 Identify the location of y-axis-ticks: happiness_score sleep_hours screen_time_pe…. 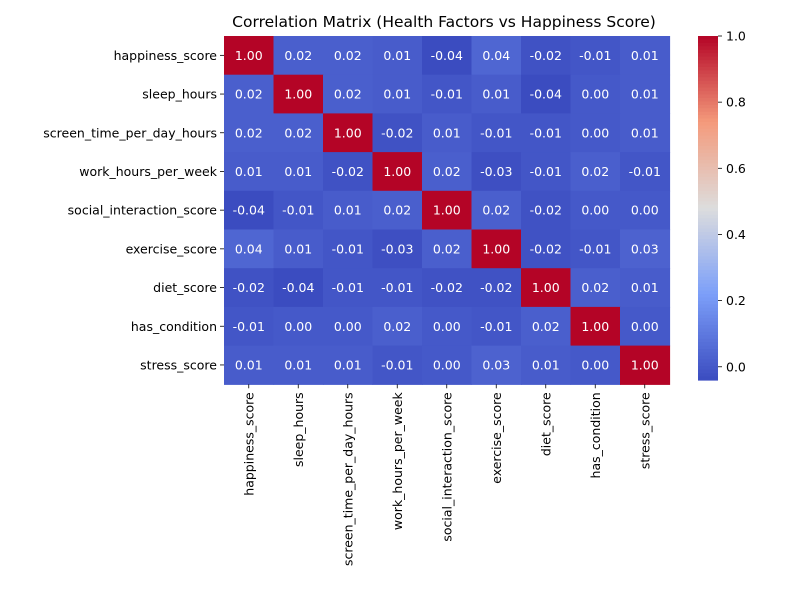
(133, 210).